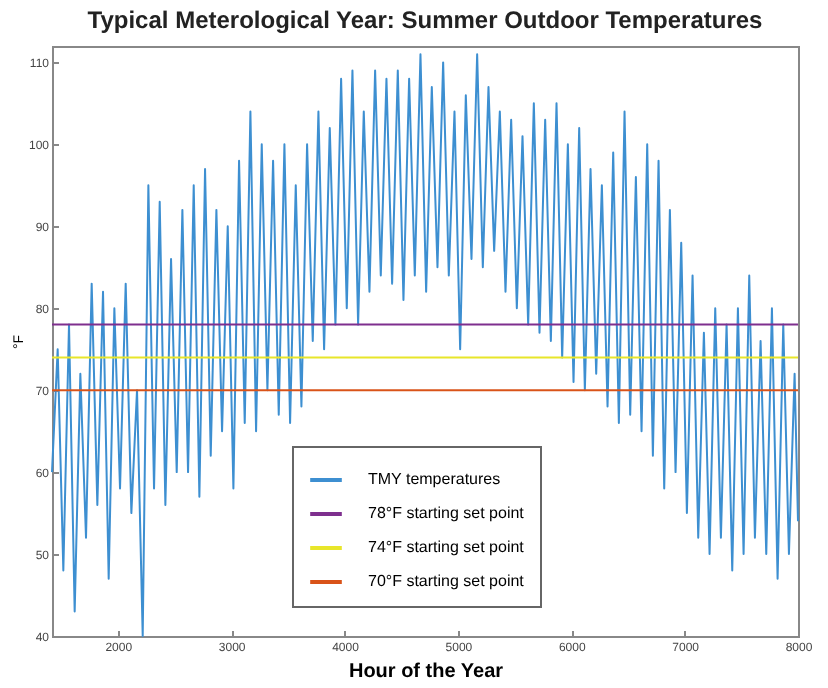  I want to click on chart-title: Typical Meterological Year: Summer Outdoor Temperatures, so click(425, 20).